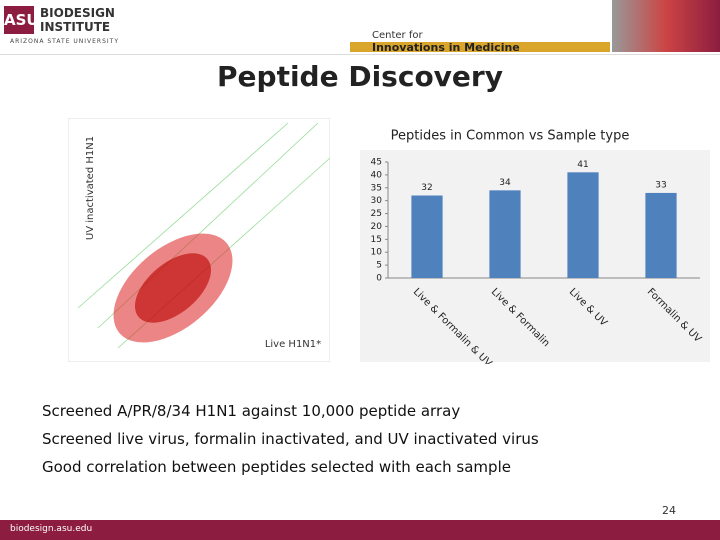  Describe the element at coordinates (379, 279) in the screenshot. I see `y-tick-label: 0` at that location.